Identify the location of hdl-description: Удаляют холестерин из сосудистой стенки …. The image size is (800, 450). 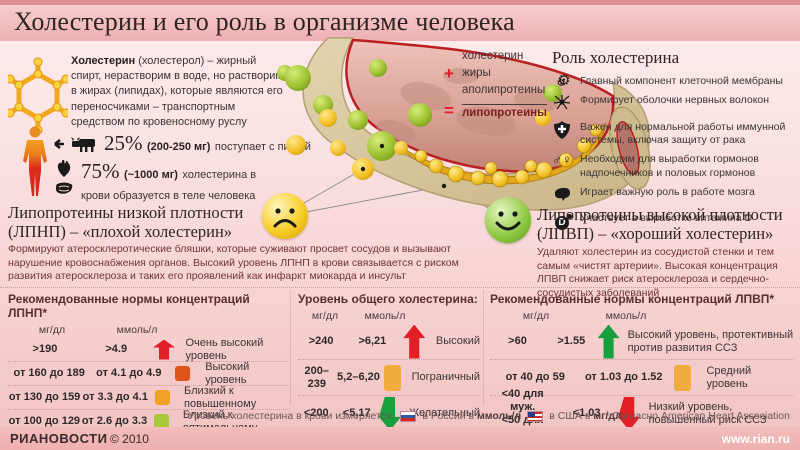
(657, 272).